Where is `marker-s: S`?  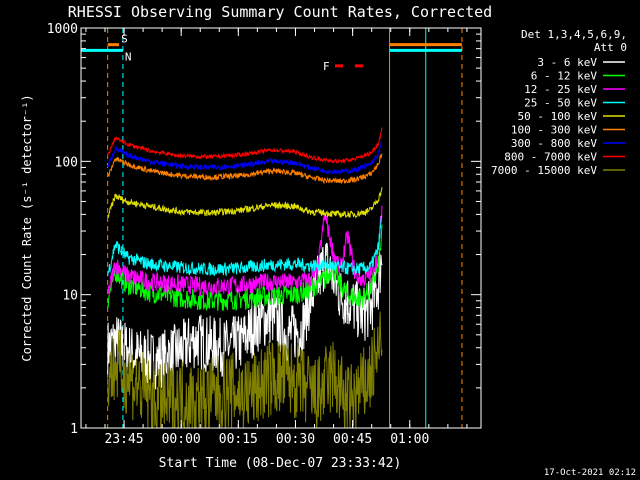 marker-s: S is located at coordinates (117, 40).